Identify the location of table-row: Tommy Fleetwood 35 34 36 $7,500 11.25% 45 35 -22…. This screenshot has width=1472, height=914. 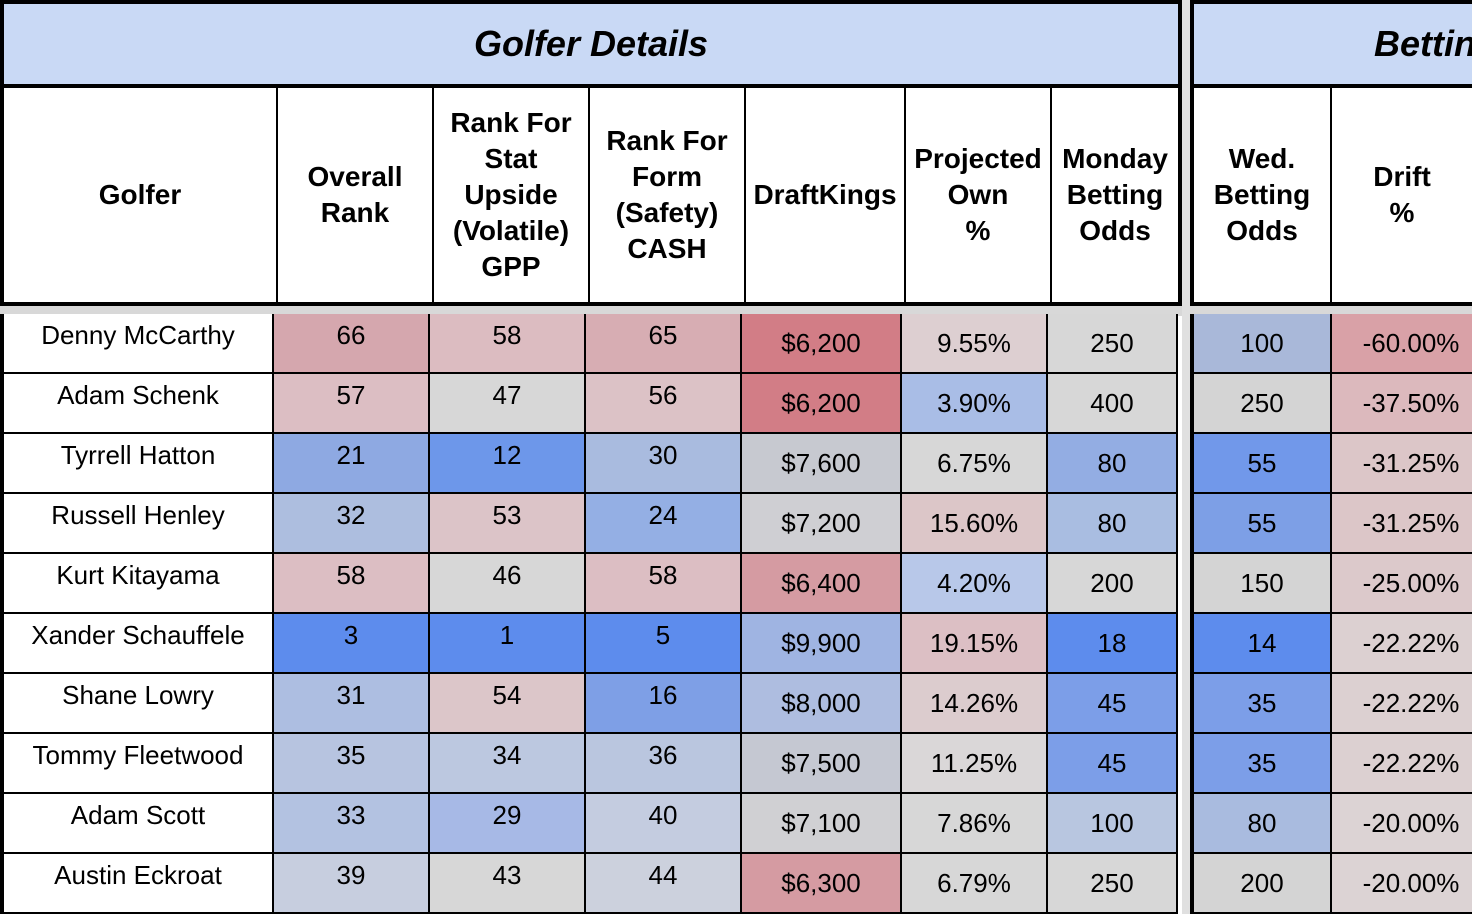
(736, 764).